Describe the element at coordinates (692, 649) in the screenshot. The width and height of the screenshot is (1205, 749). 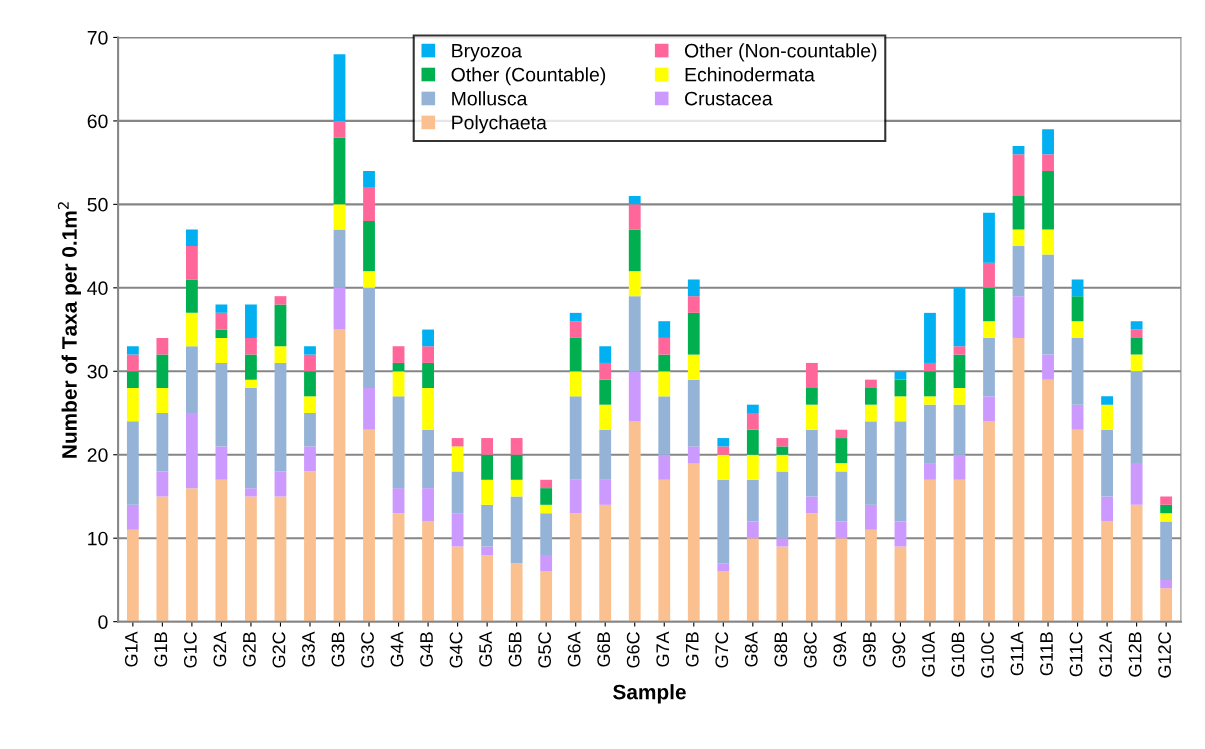
I see `x-tick-label: G7B` at that location.